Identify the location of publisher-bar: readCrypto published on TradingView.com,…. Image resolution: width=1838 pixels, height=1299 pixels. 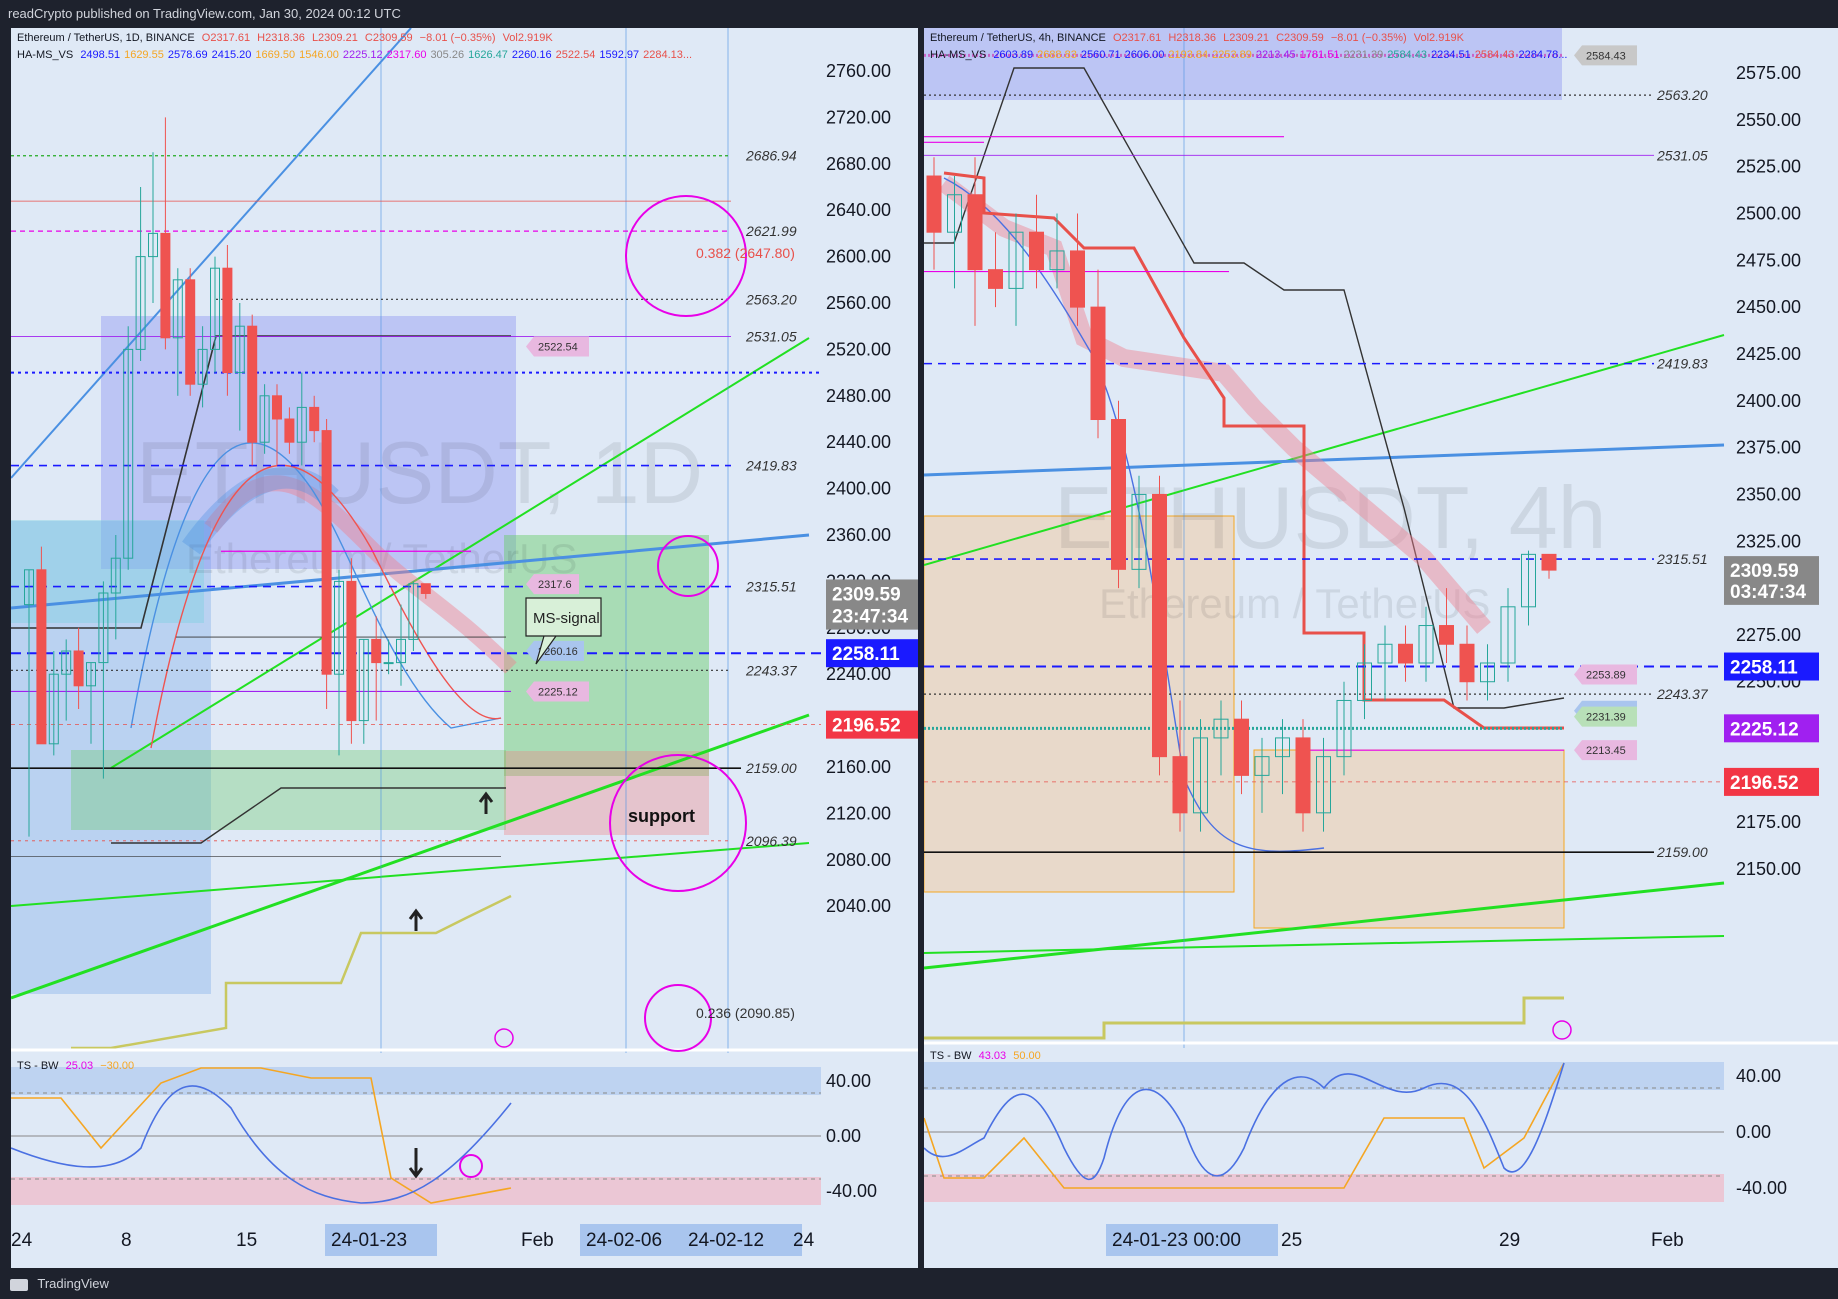
(919, 14).